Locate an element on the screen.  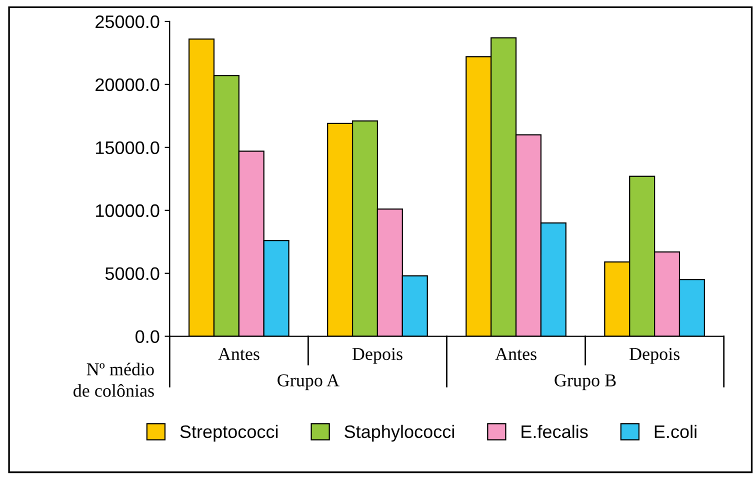
y-tick-label: 5000.0 is located at coordinates (132, 273).